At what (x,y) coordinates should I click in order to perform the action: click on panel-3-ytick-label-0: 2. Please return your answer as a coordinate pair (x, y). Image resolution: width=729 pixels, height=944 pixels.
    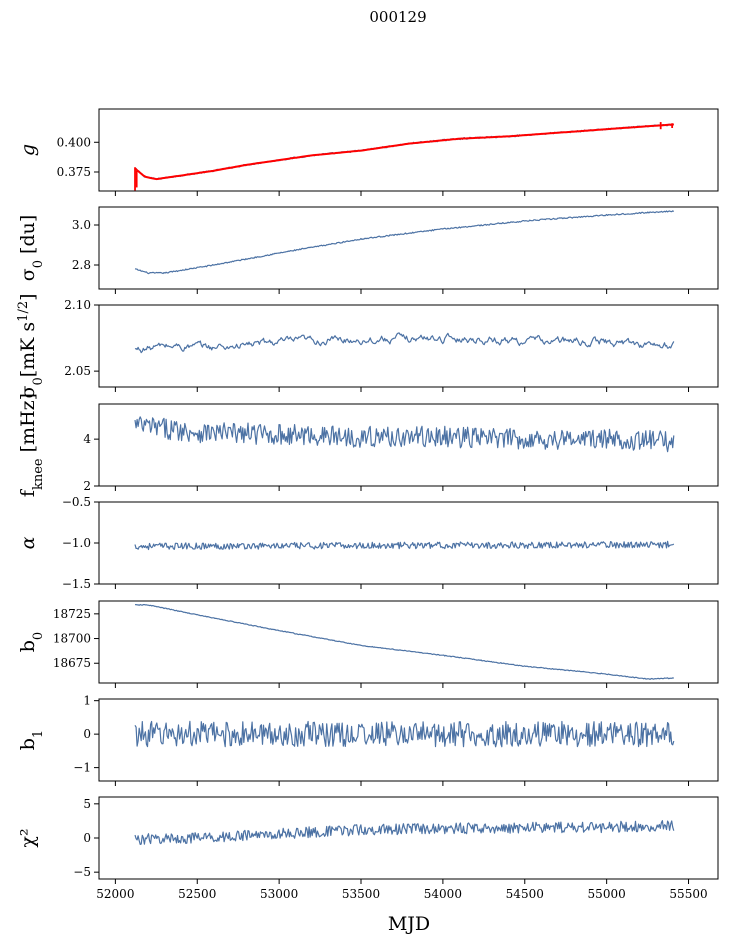
    Looking at the image, I should click on (87, 486).